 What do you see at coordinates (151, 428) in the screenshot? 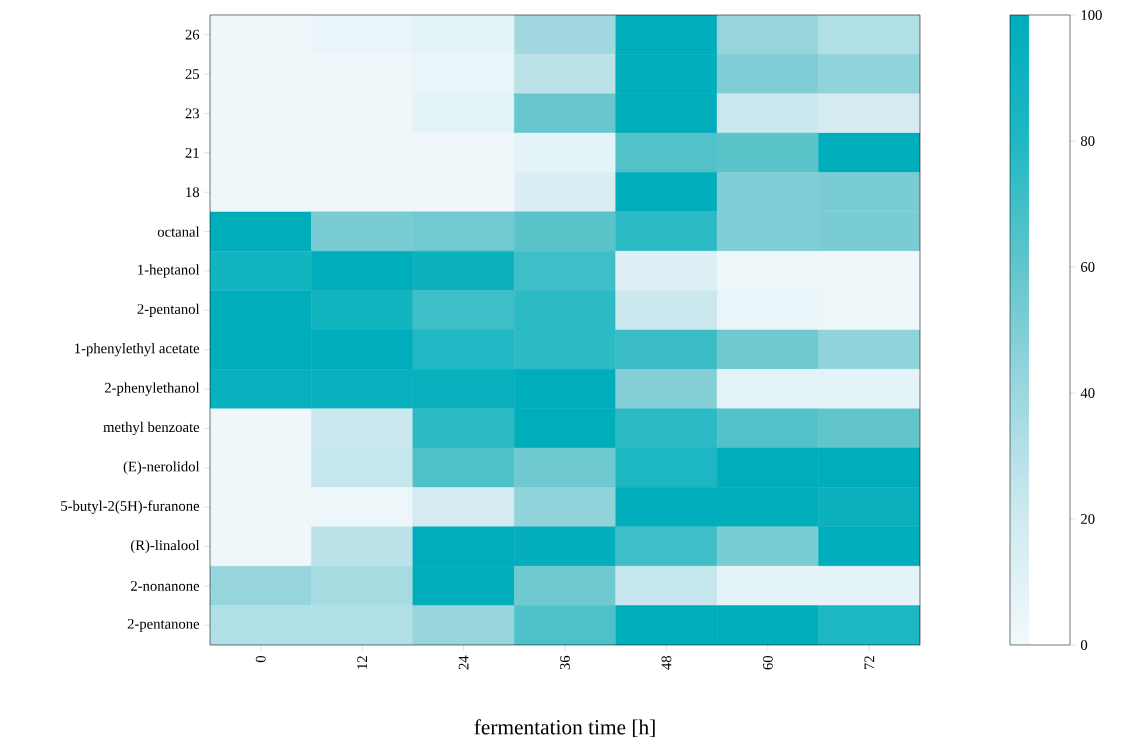
I see `y-tick-label: methyl benzoate` at bounding box center [151, 428].